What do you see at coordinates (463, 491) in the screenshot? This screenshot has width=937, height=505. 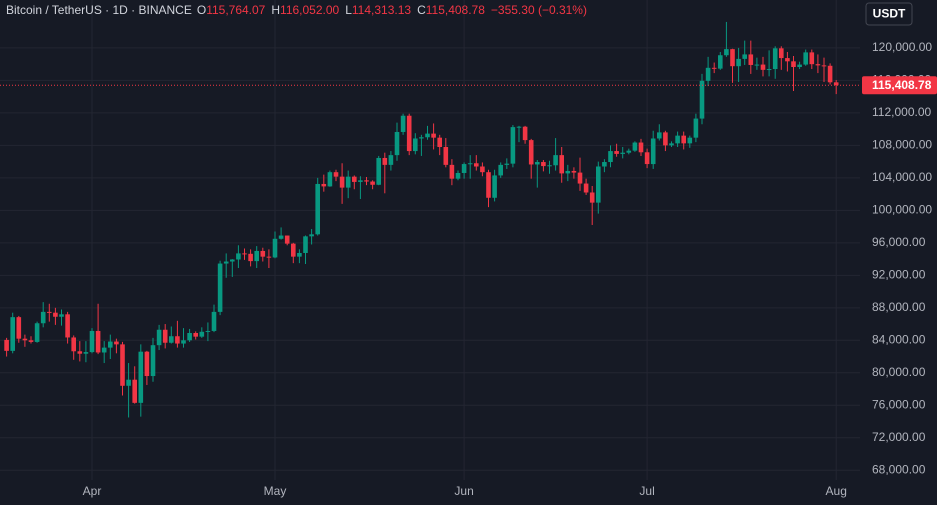 I see `x-tick-label: Jun` at bounding box center [463, 491].